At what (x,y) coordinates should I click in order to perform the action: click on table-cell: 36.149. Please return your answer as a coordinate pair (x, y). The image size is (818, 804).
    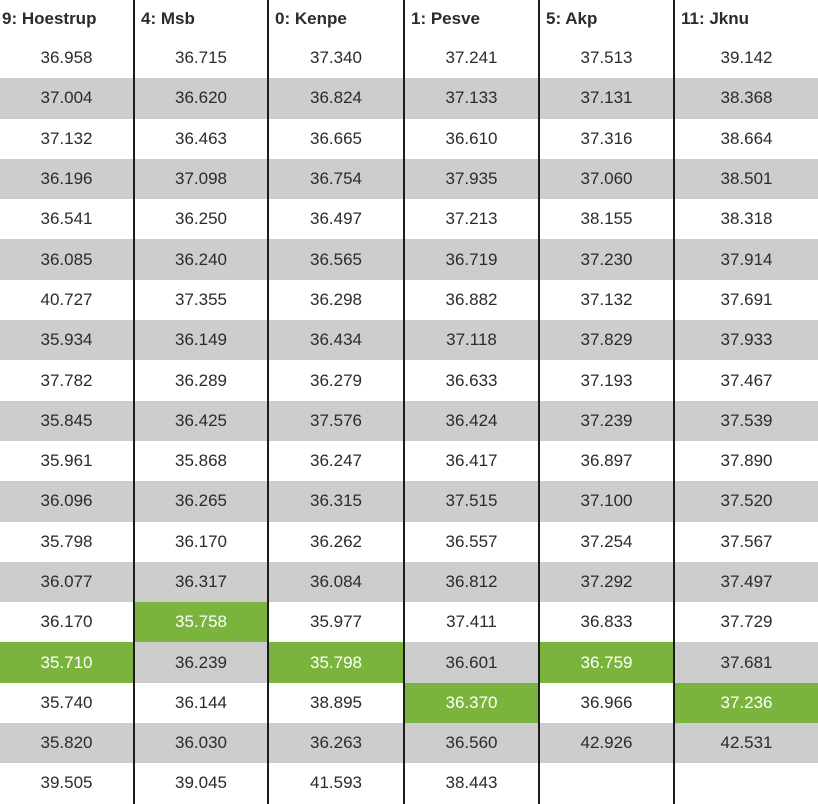
    Looking at the image, I should click on (201, 340).